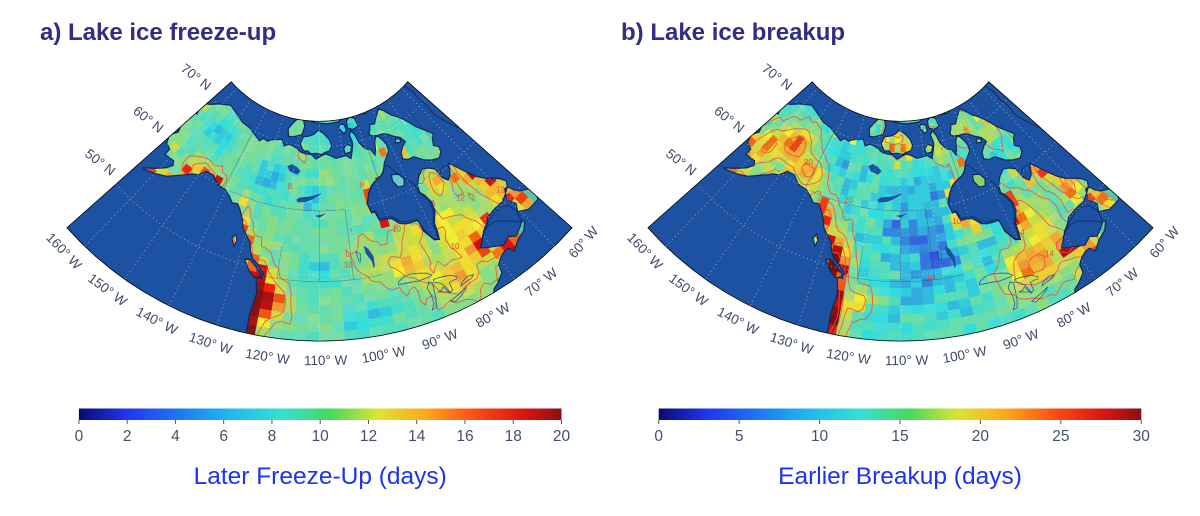  Describe the element at coordinates (733, 32) in the screenshot. I see `svg-text: b) Lake ice breakup` at that location.